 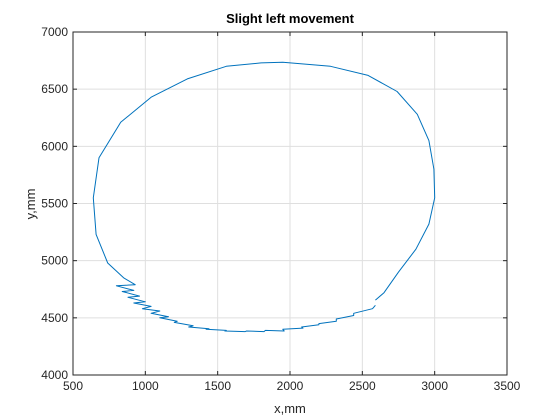 I want to click on x-axis-label: x,mm, so click(x=290, y=408).